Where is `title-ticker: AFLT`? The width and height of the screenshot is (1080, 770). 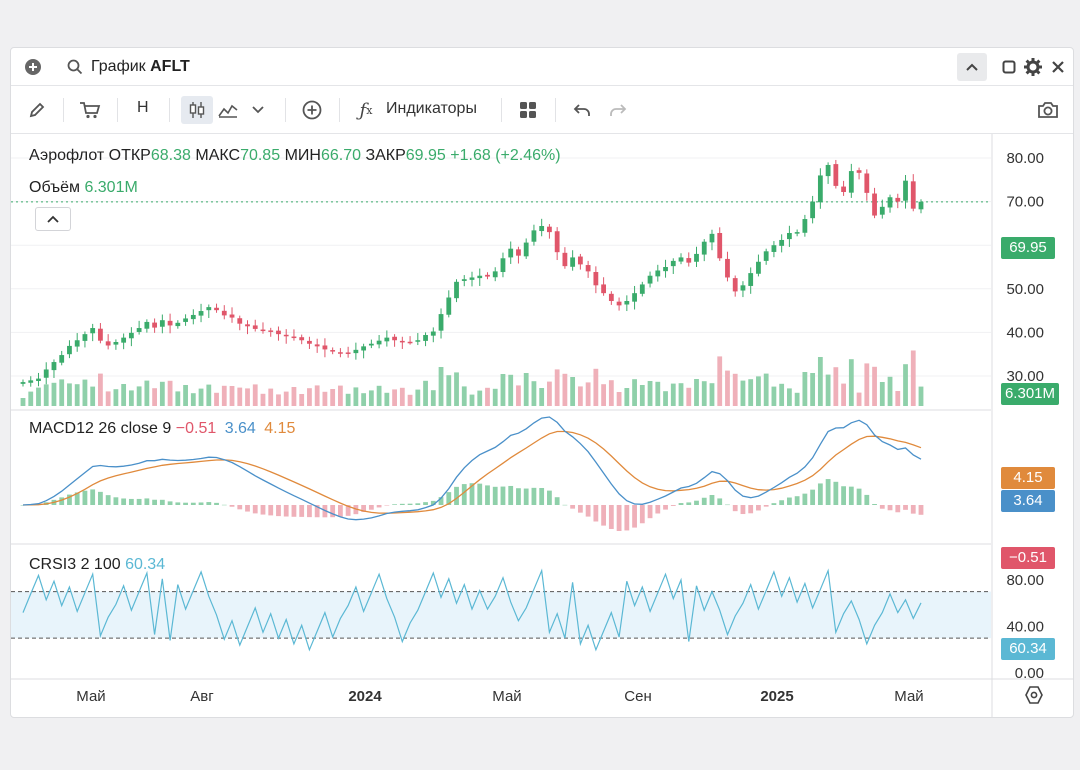
title-ticker: AFLT is located at coordinates (170, 66).